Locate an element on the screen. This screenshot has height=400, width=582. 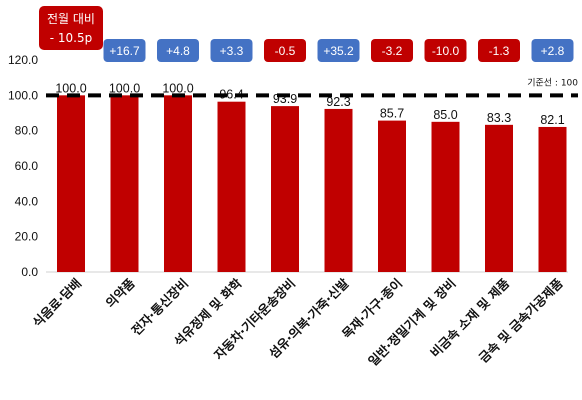
change-badge: -1.3 is located at coordinates (499, 50).